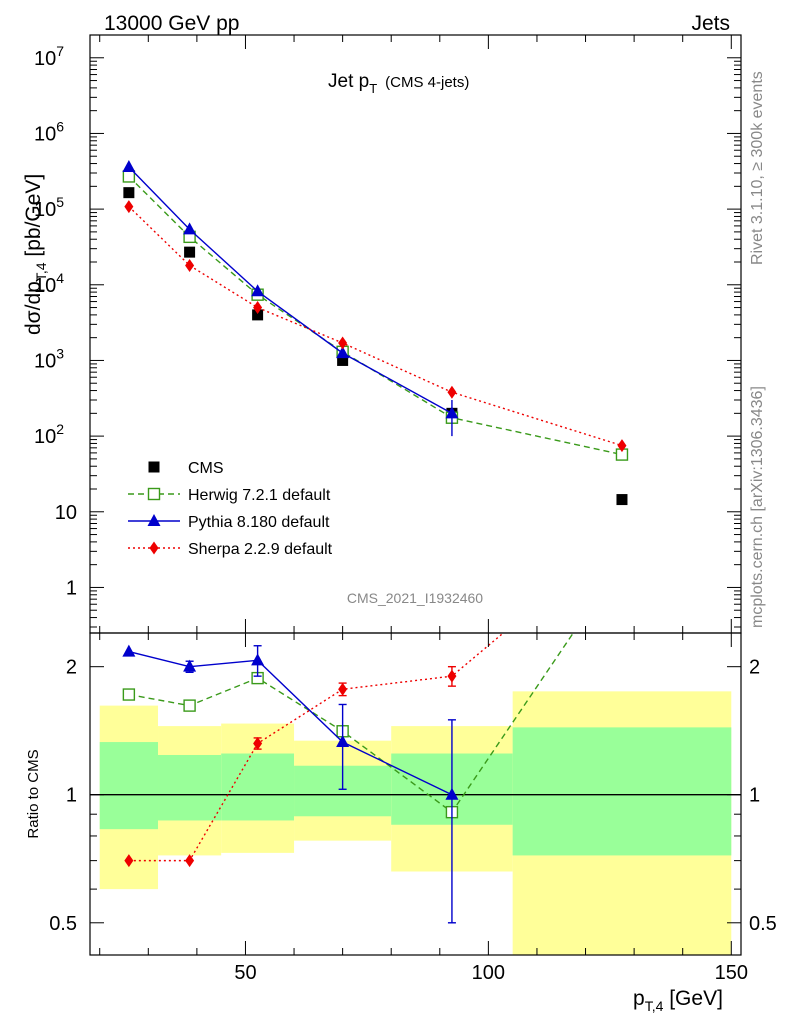 Image resolution: width=786 pixels, height=1024 pixels. Describe the element at coordinates (71, 588) in the screenshot. I see `y-tick-label: 1` at that location.